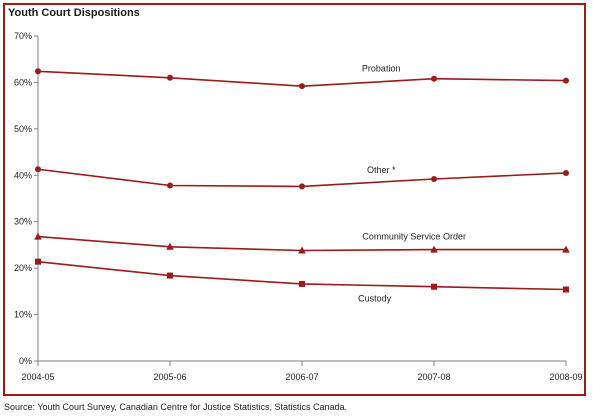  Describe the element at coordinates (37, 377) in the screenshot. I see `x-tick-label: 2004-05` at that location.